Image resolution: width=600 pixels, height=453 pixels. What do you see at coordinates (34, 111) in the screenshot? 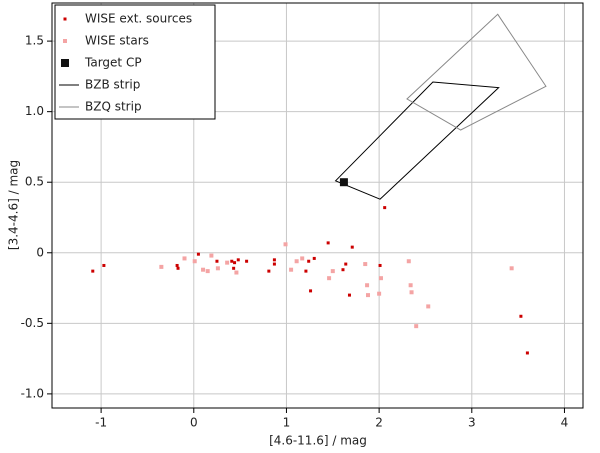
I see `y-tick-label: 1.0` at bounding box center [34, 111].